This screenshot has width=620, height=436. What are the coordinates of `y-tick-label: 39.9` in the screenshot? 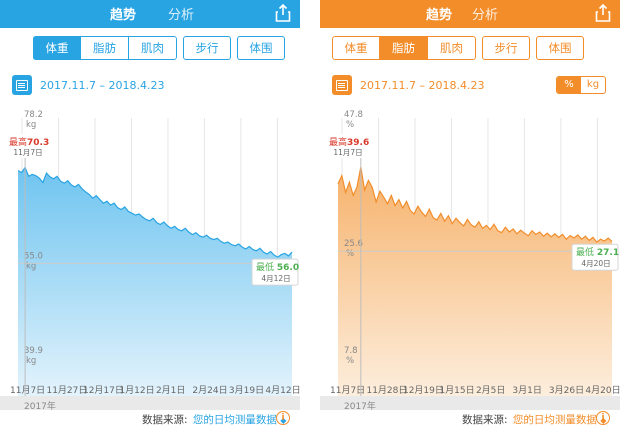 It's located at (33, 351).